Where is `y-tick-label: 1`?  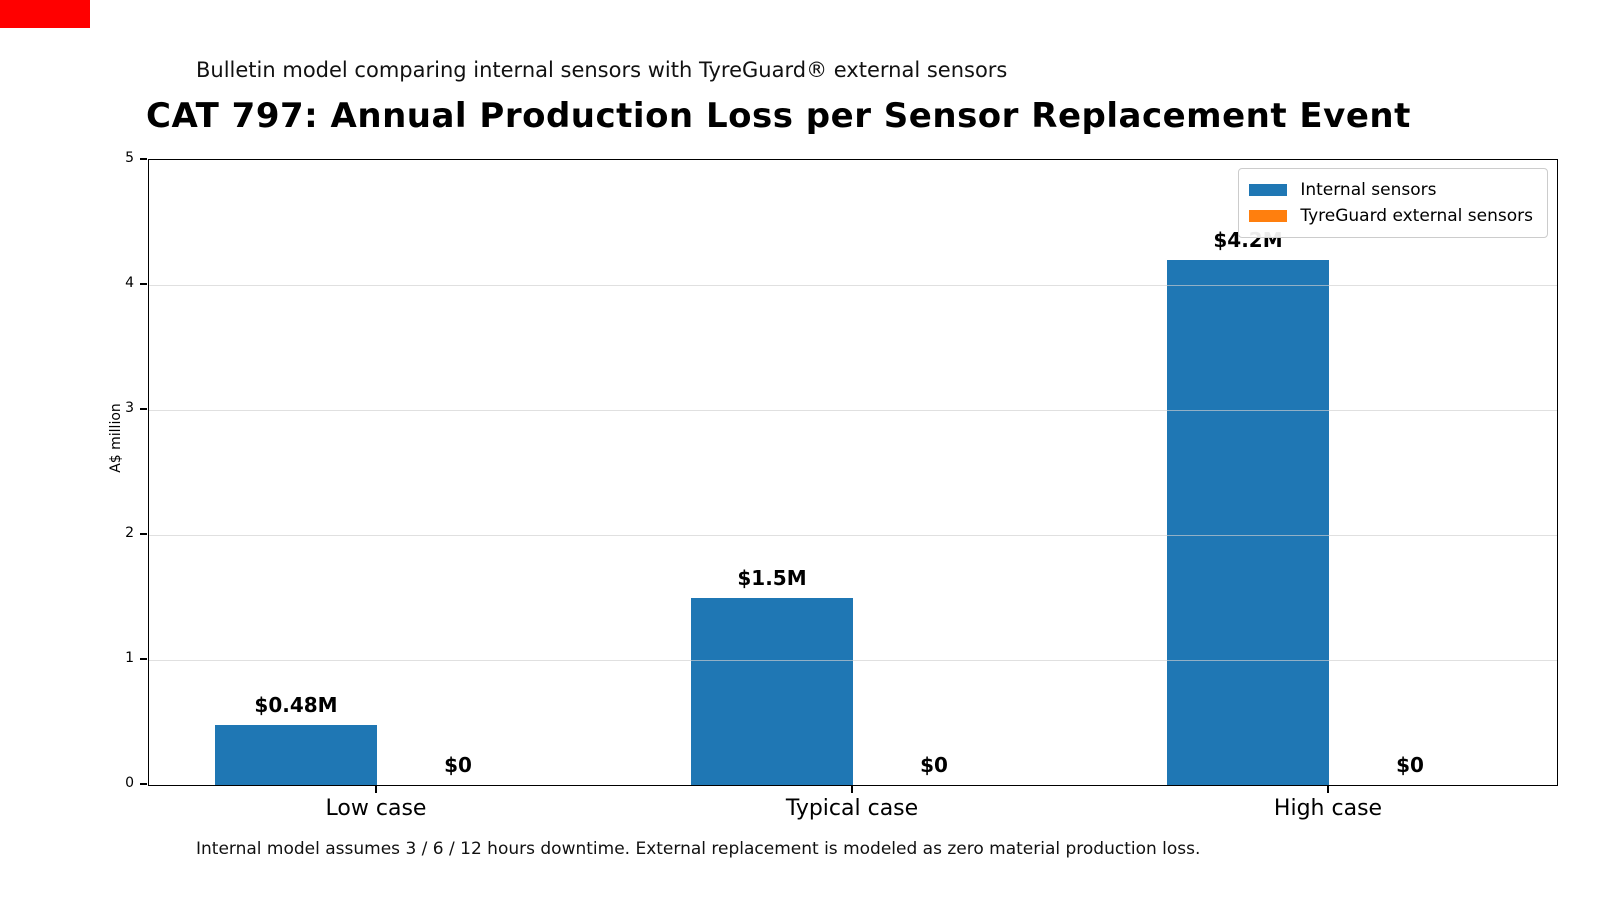 y-tick-label: 1 is located at coordinates (129, 658).